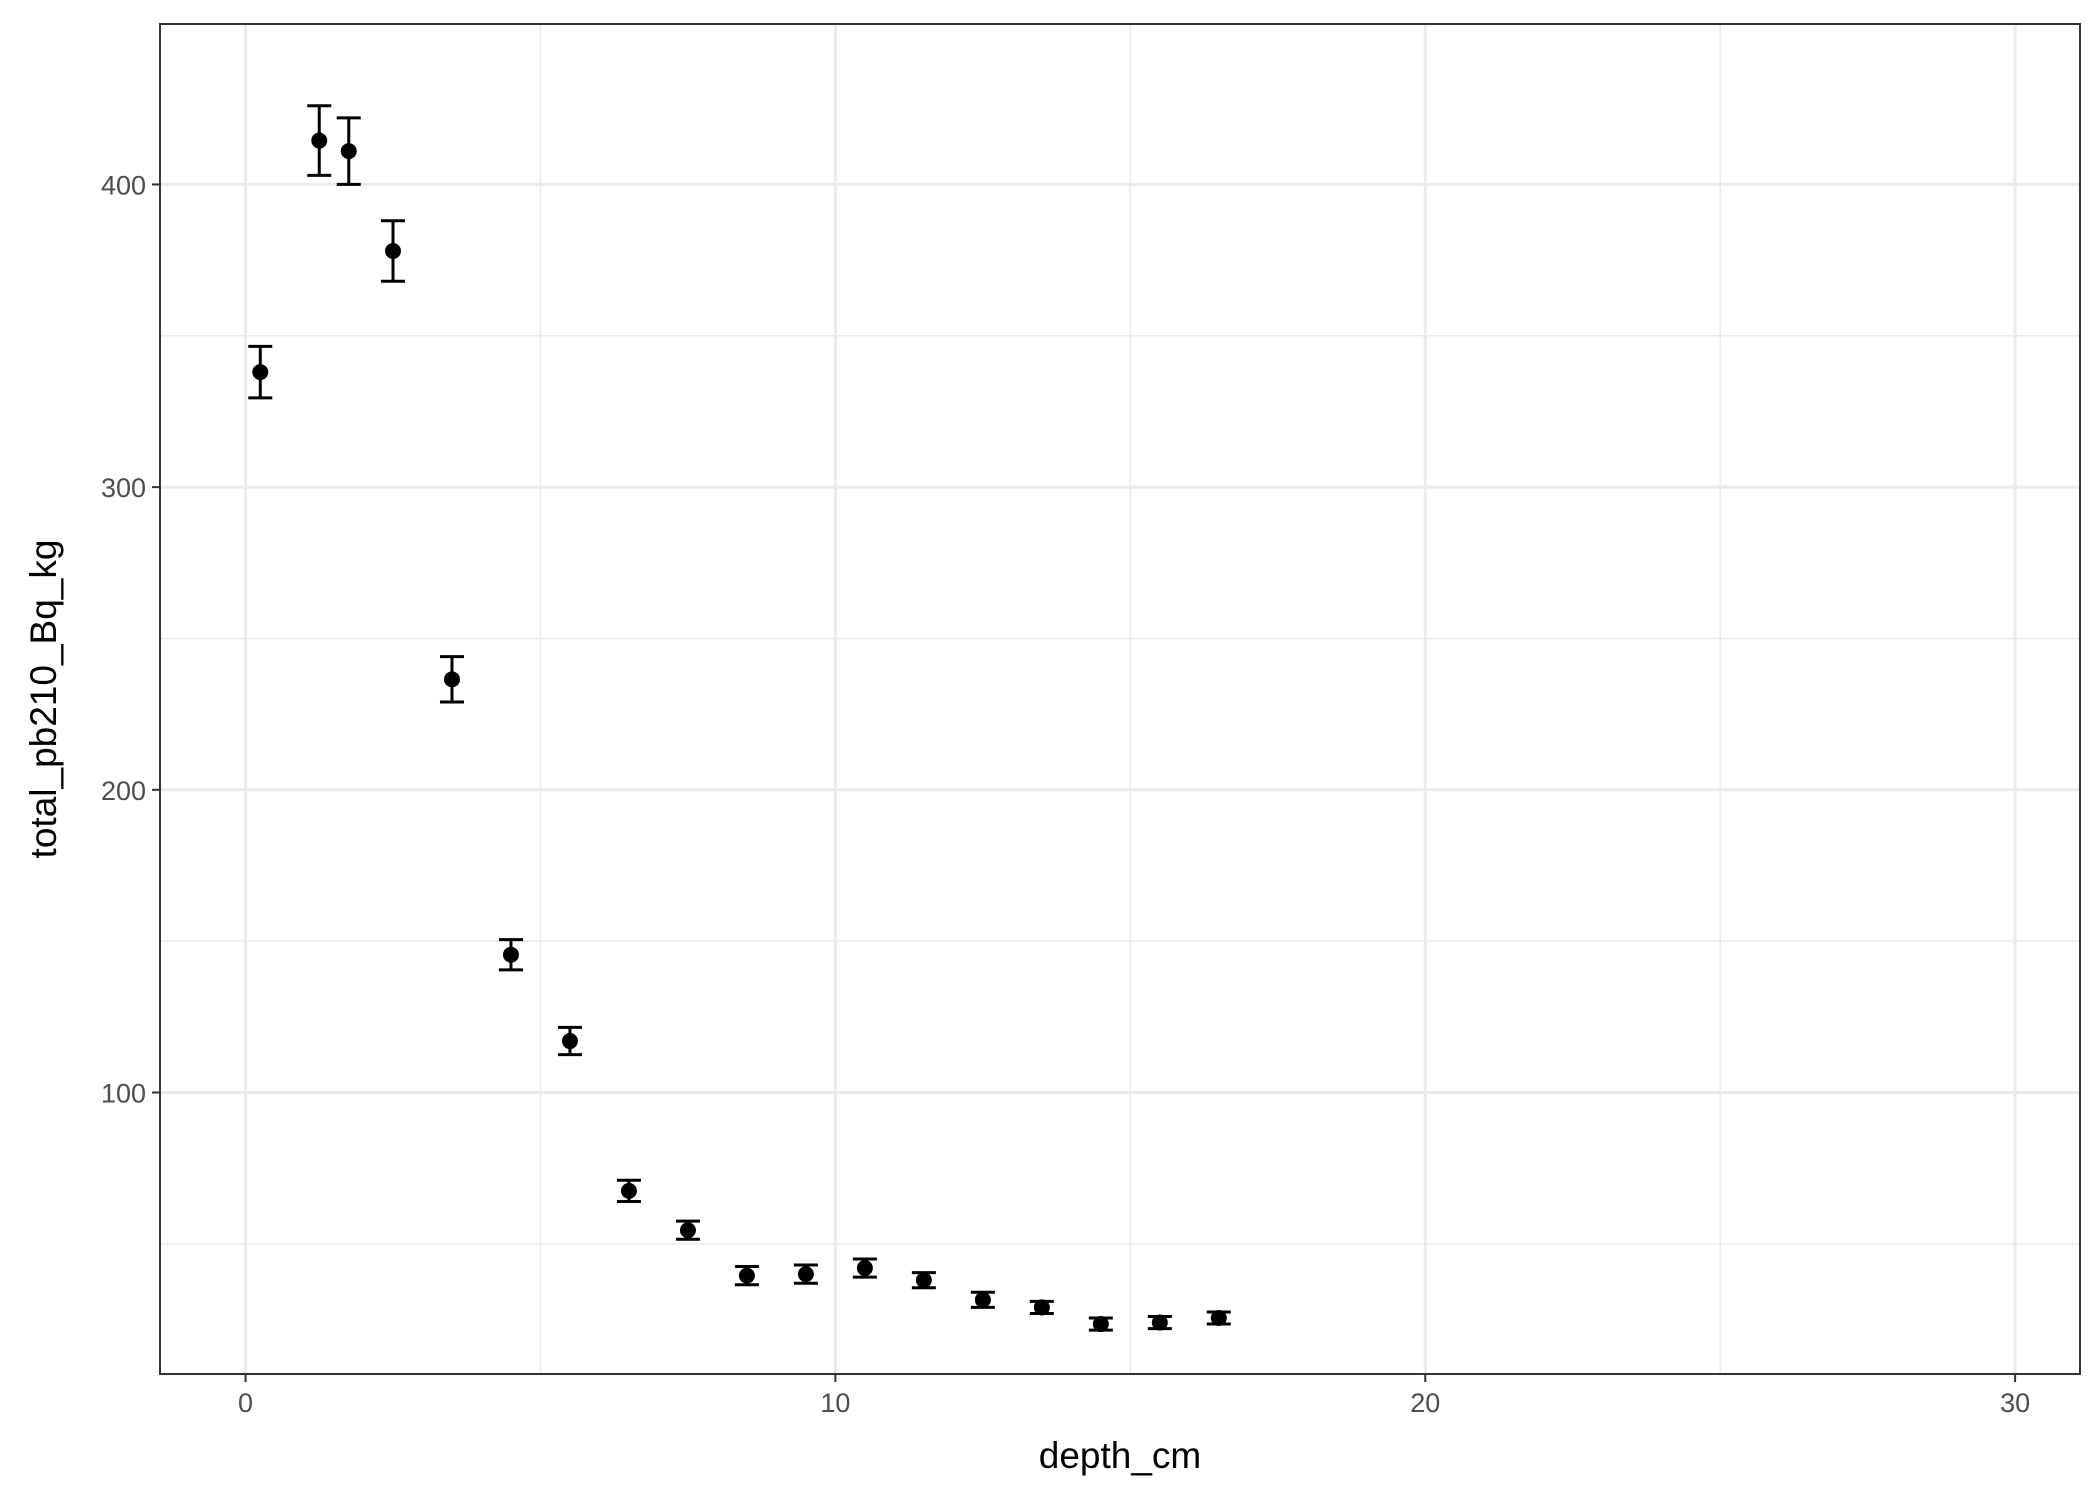 This screenshot has width=2100, height=1500. I want to click on x-tick-label: 0, so click(245, 1403).